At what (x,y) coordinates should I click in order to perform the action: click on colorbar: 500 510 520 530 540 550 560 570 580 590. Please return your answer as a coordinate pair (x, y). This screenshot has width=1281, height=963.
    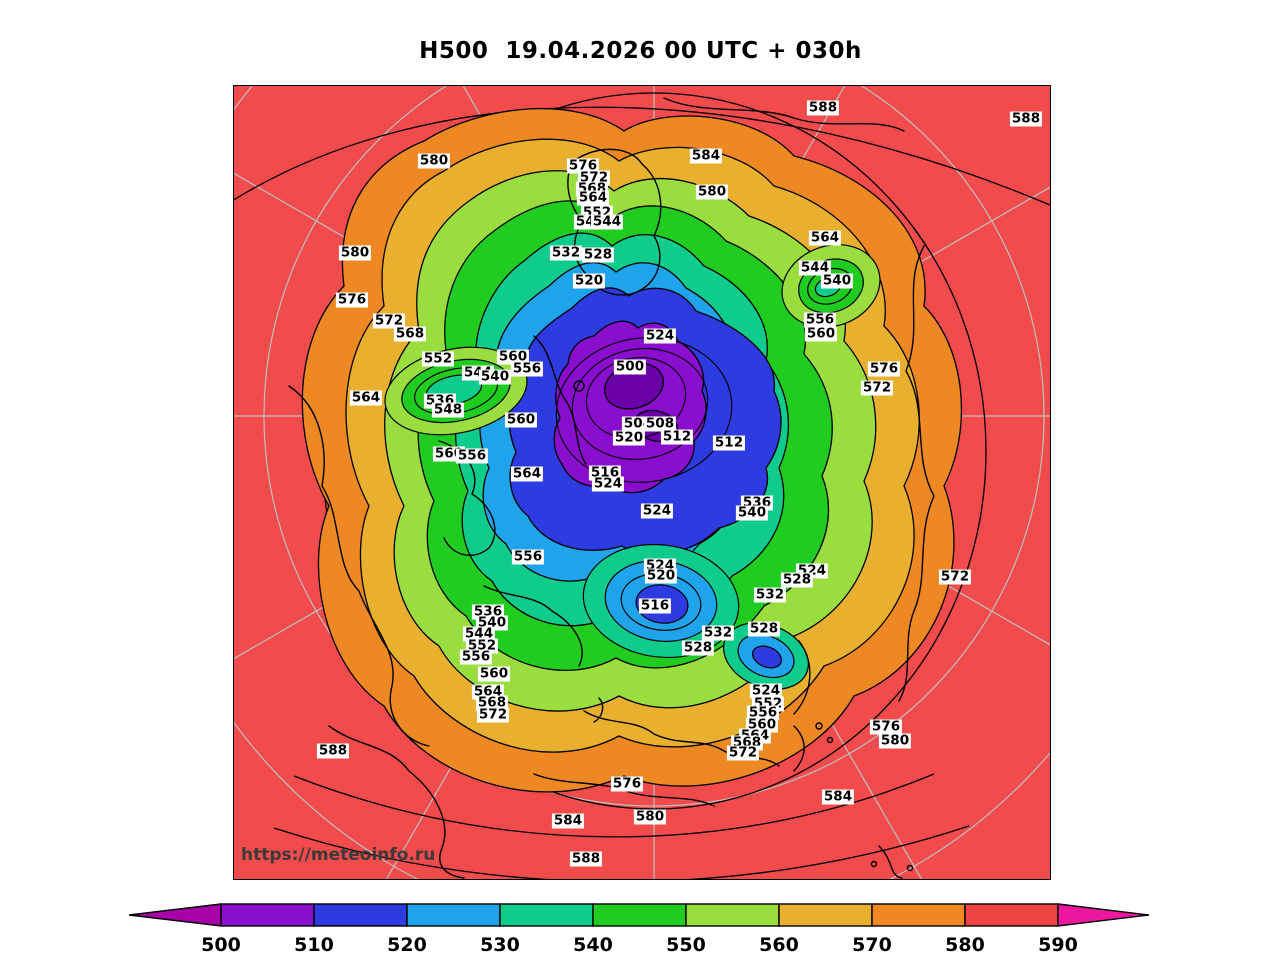
    Looking at the image, I should click on (639, 931).